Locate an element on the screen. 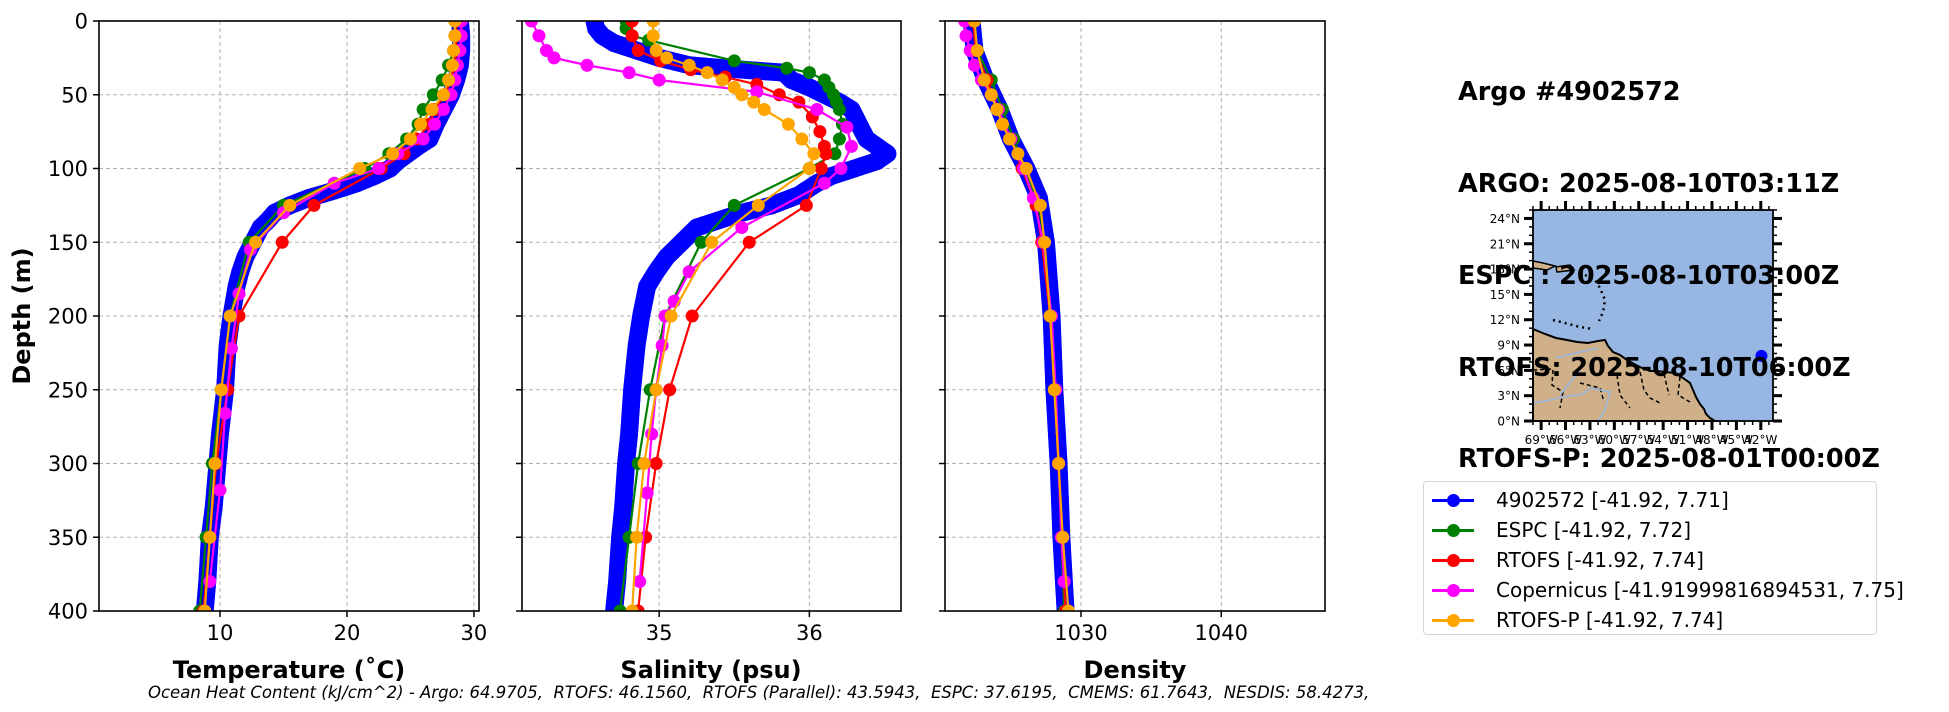  map-frame is located at coordinates (1653, 315).